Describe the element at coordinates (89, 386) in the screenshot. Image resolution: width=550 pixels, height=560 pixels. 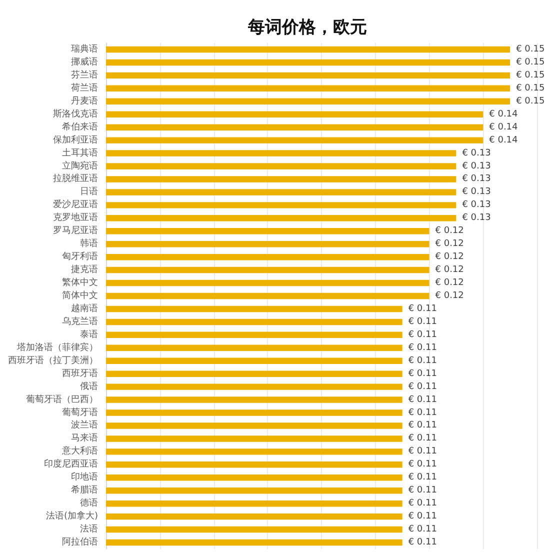
I see `y-tick-label: 俄语` at that location.